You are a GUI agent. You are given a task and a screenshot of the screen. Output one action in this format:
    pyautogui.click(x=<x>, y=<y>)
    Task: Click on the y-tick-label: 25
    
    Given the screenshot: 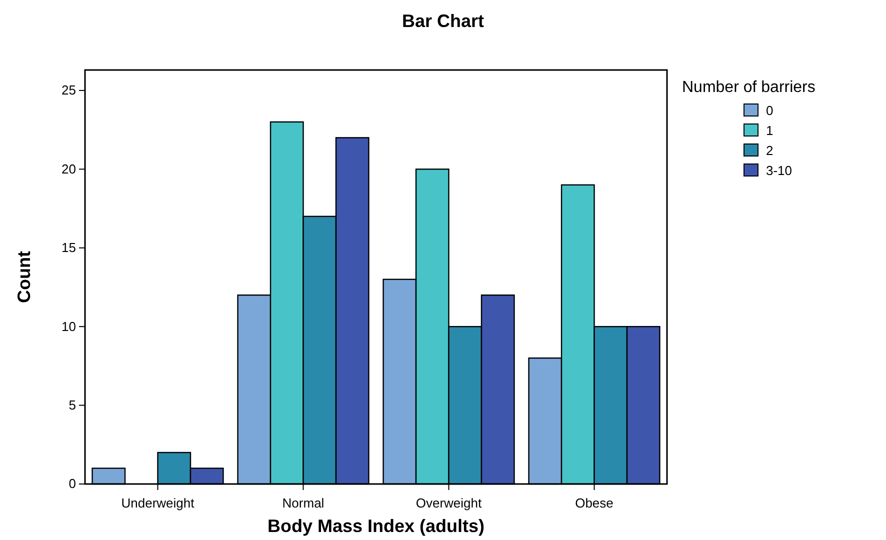 What is the action you would take?
    pyautogui.click(x=69, y=90)
    